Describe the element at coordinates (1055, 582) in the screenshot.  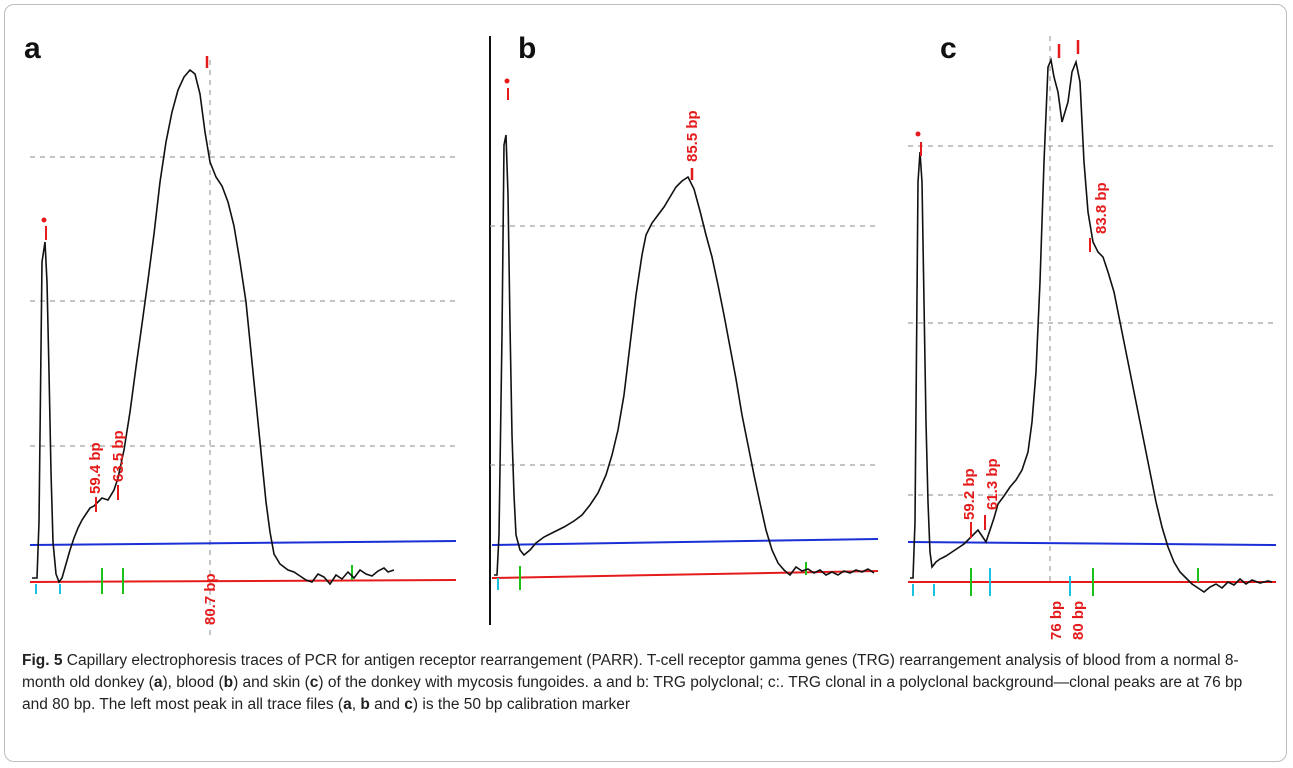
I see `panel-c-markers` at that location.